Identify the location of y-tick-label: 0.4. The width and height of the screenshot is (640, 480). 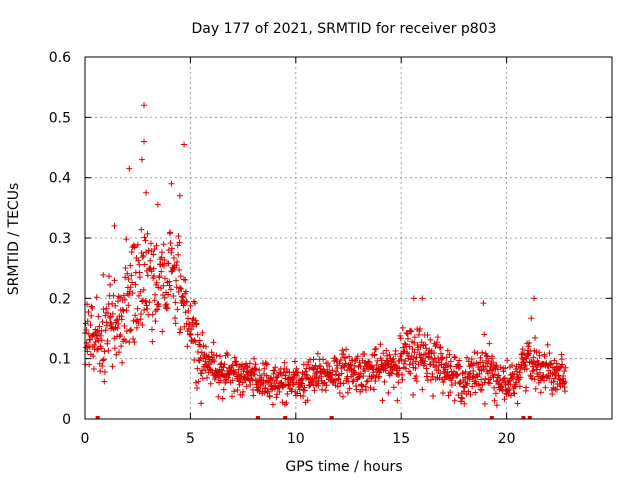
(60, 179).